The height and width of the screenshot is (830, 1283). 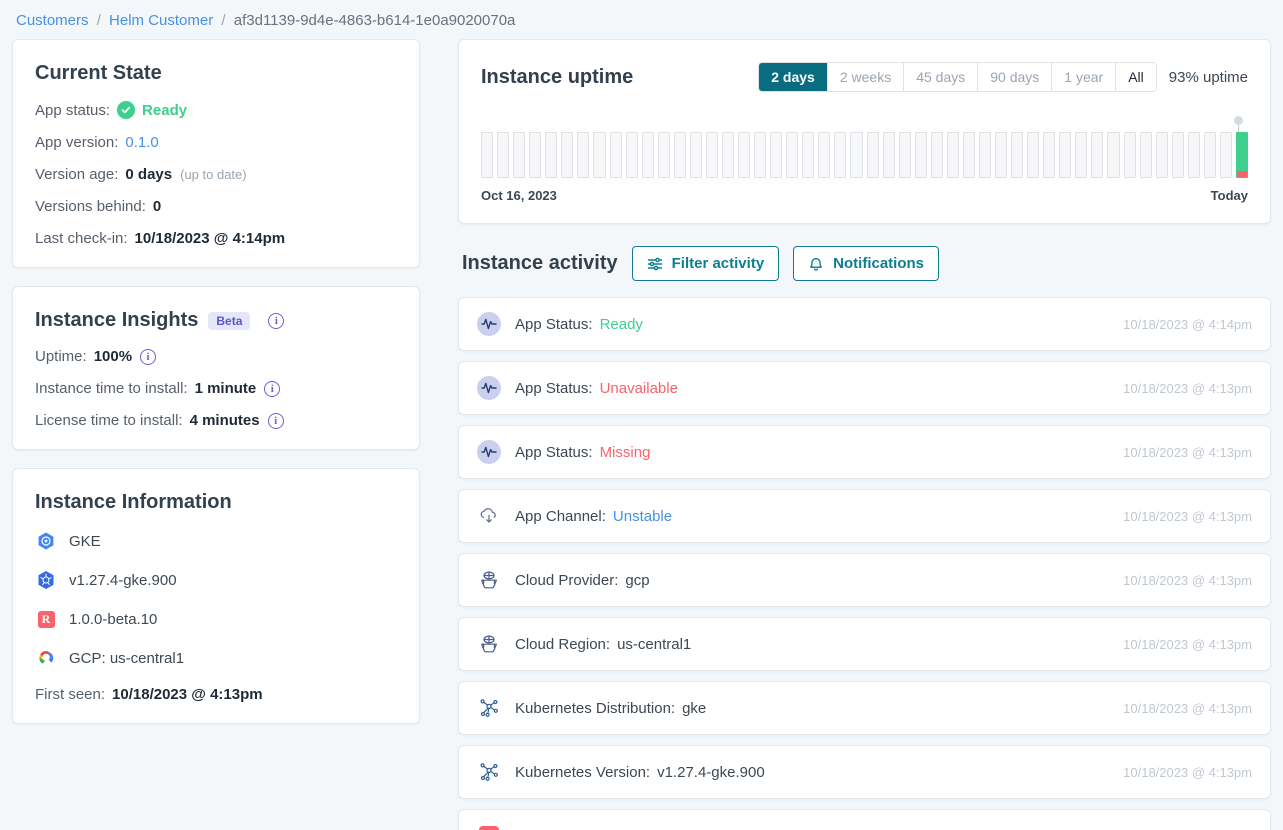 I want to click on range-button-2-days: 2 days, so click(x=793, y=77).